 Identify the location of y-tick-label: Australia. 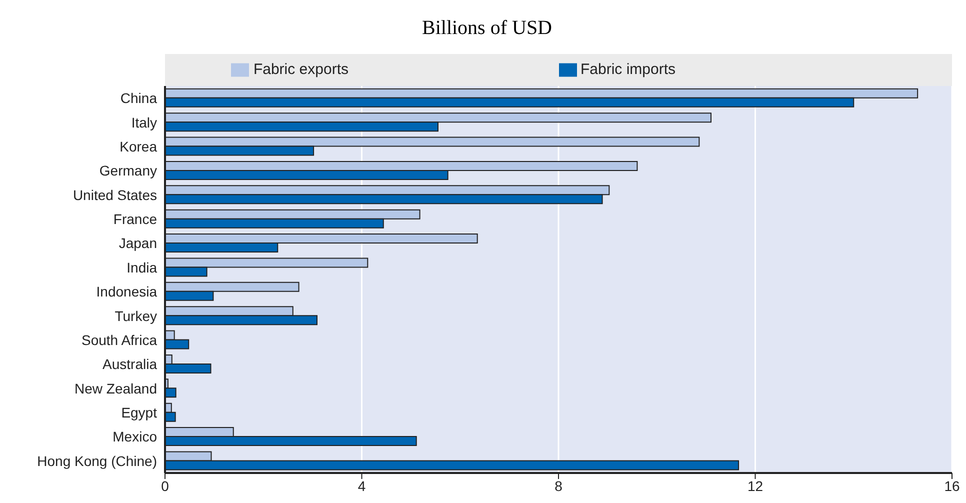
(130, 364).